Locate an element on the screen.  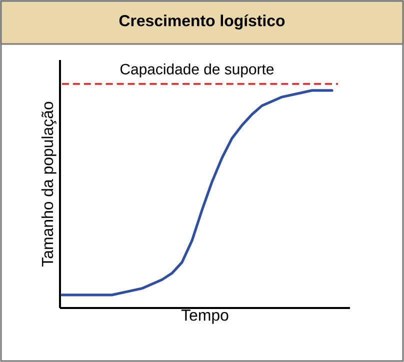
chart-title: Crescimento logístico is located at coordinates (202, 22).